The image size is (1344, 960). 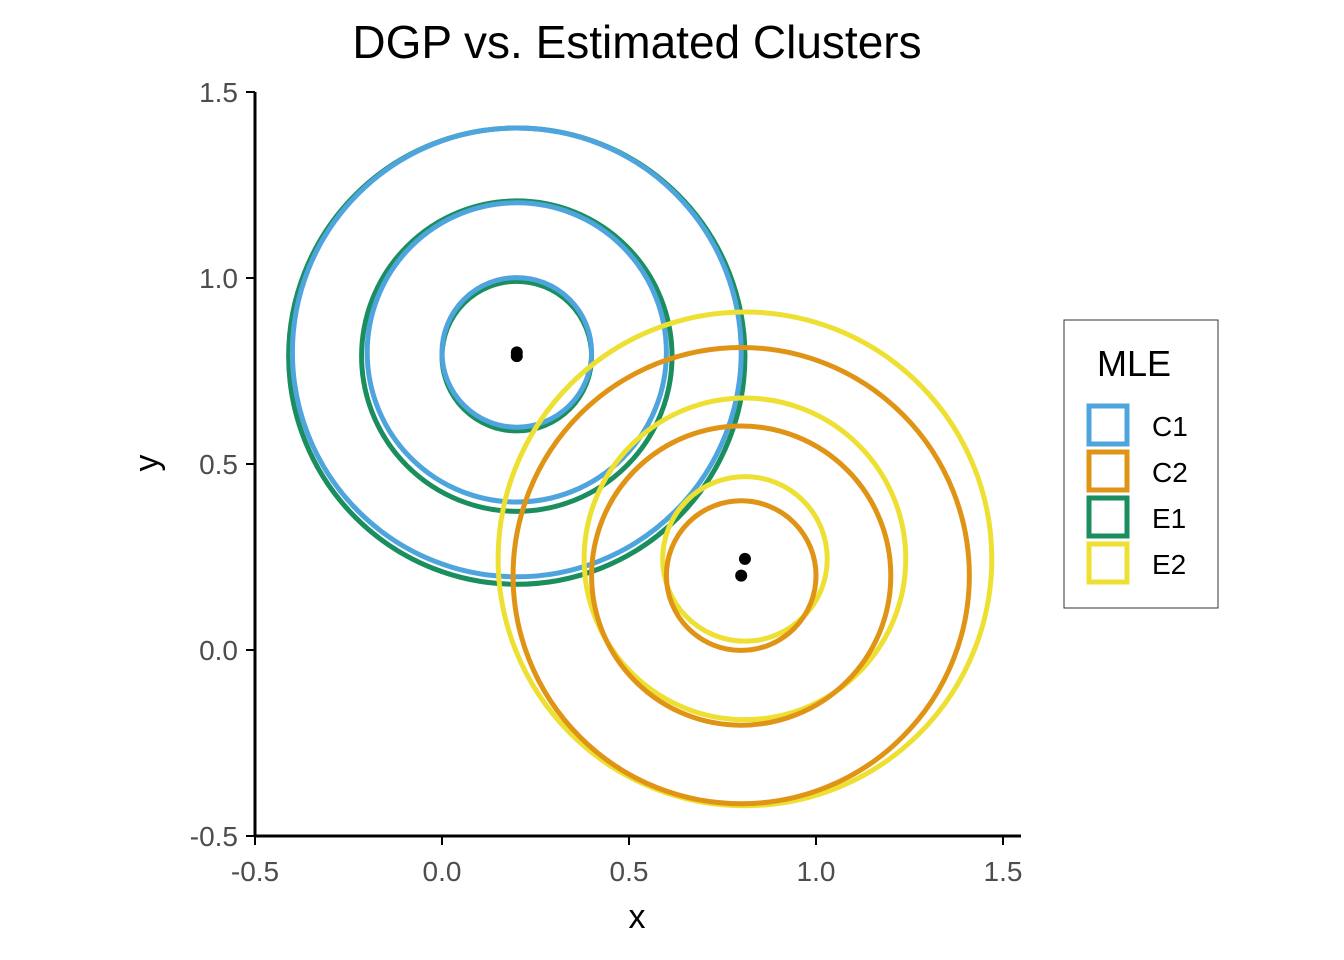 What do you see at coordinates (1108, 471) in the screenshot?
I see `legend-key-c2` at bounding box center [1108, 471].